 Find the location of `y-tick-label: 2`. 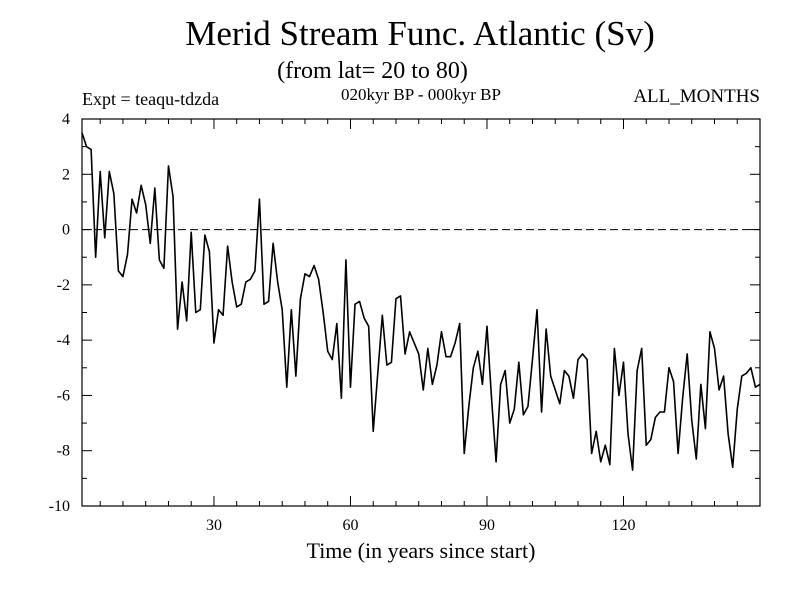

y-tick-label: 2 is located at coordinates (66, 174).